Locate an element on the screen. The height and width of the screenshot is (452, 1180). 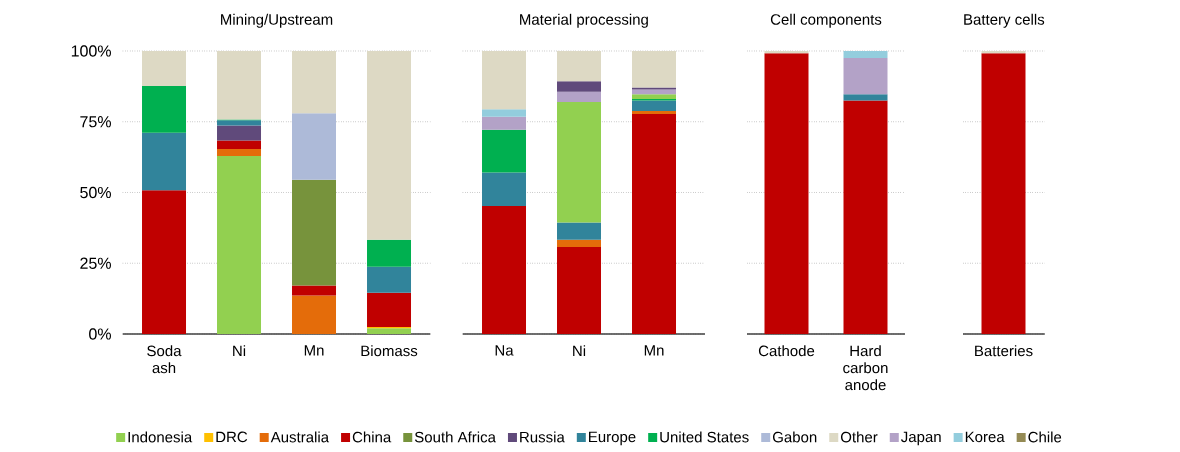
x-tick-label: Na is located at coordinates (504, 350).